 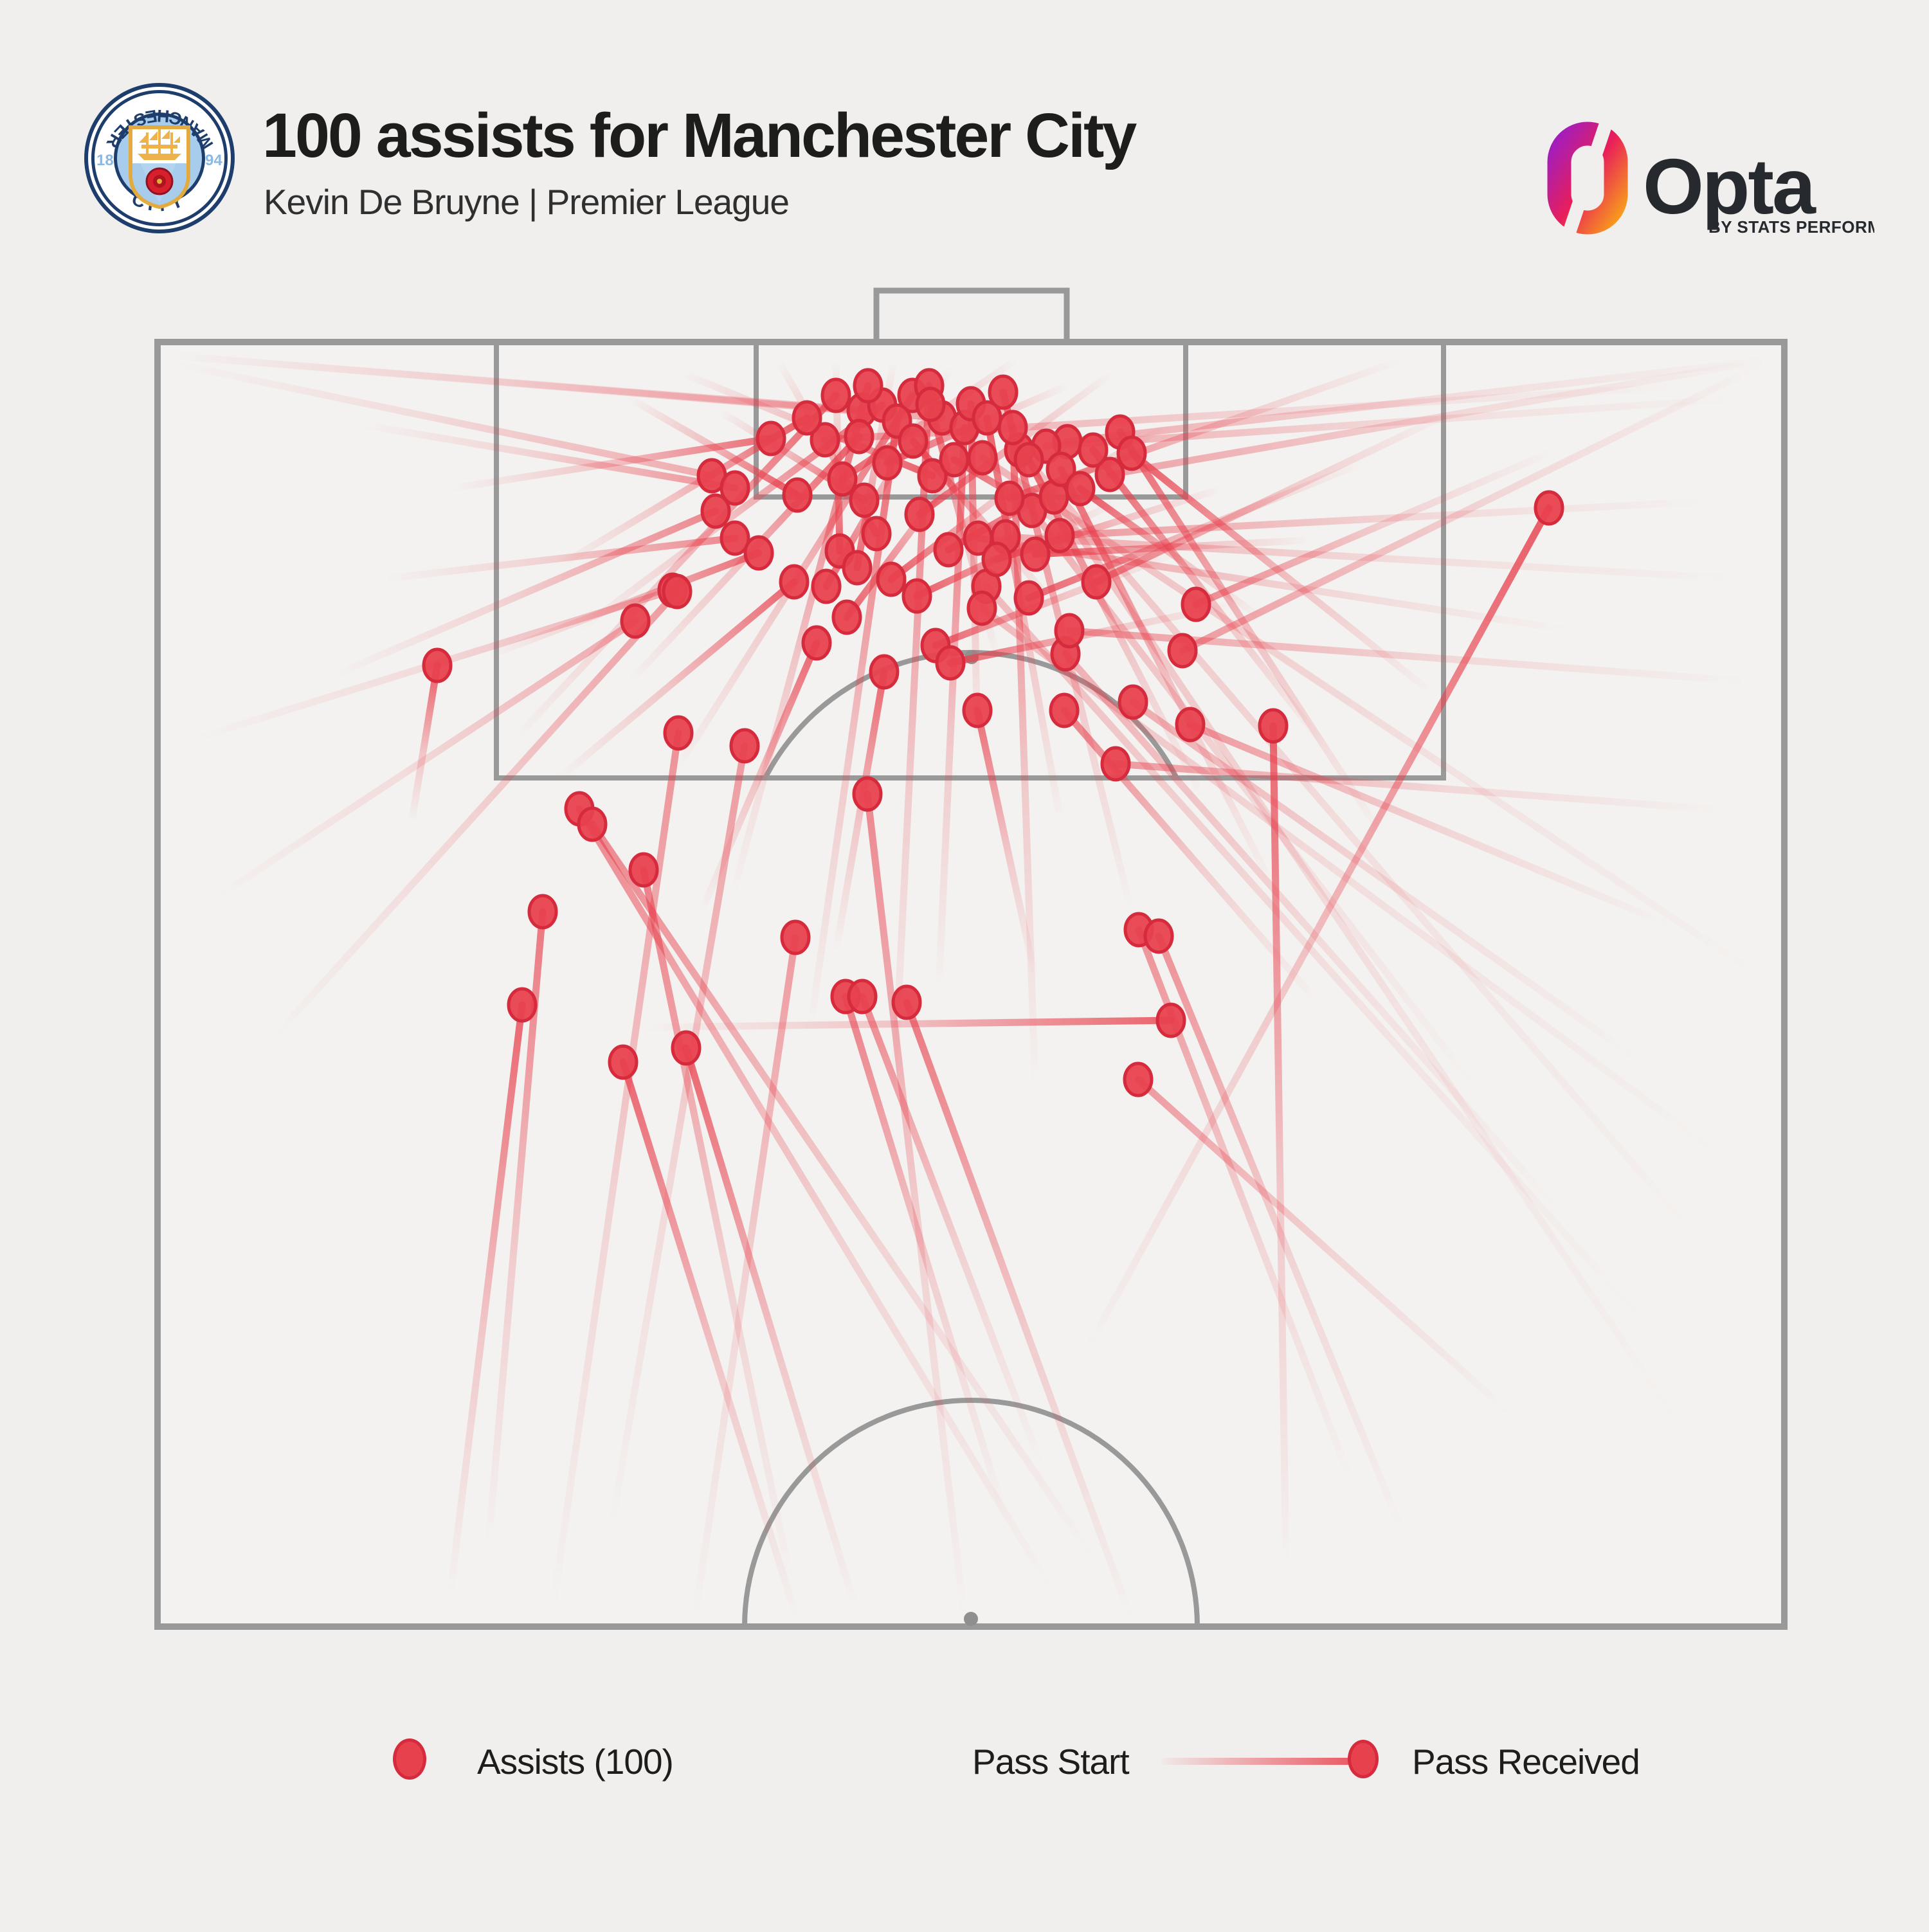 I want to click on opta-wordmark: Opta, so click(x=1729, y=186).